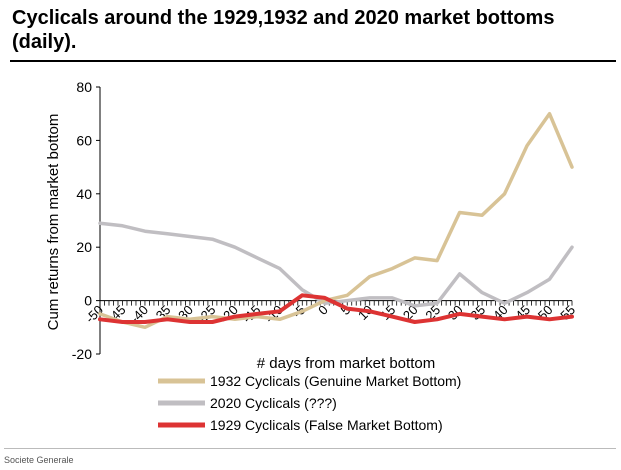 The width and height of the screenshot is (621, 470). I want to click on source-label: Societe Generale, so click(39, 460).